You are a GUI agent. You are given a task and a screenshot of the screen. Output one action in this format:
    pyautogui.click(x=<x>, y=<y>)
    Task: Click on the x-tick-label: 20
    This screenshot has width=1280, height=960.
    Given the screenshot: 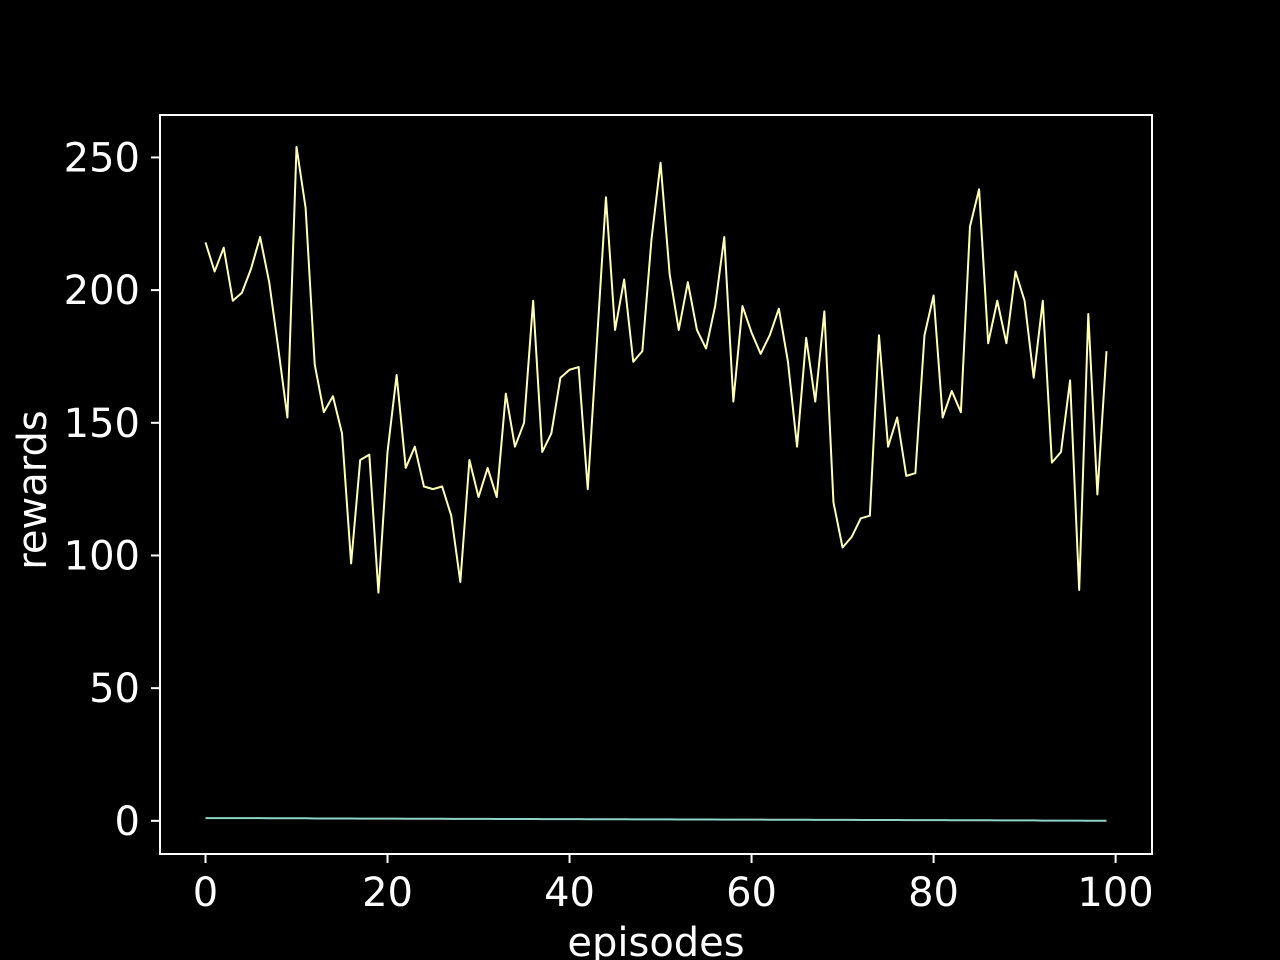 What is the action you would take?
    pyautogui.click(x=387, y=893)
    